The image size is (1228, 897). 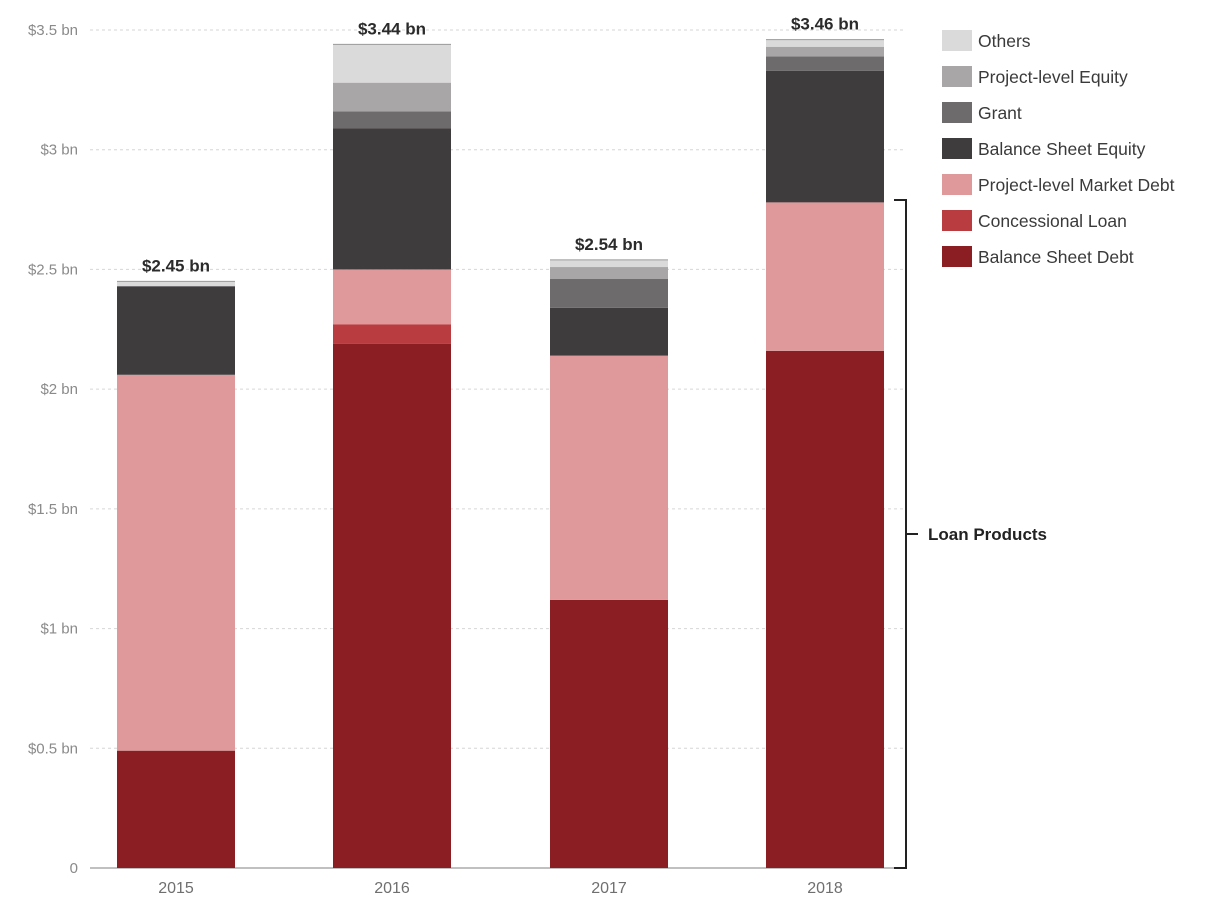 I want to click on legend-label: Balance Sheet Debt, so click(x=1056, y=257).